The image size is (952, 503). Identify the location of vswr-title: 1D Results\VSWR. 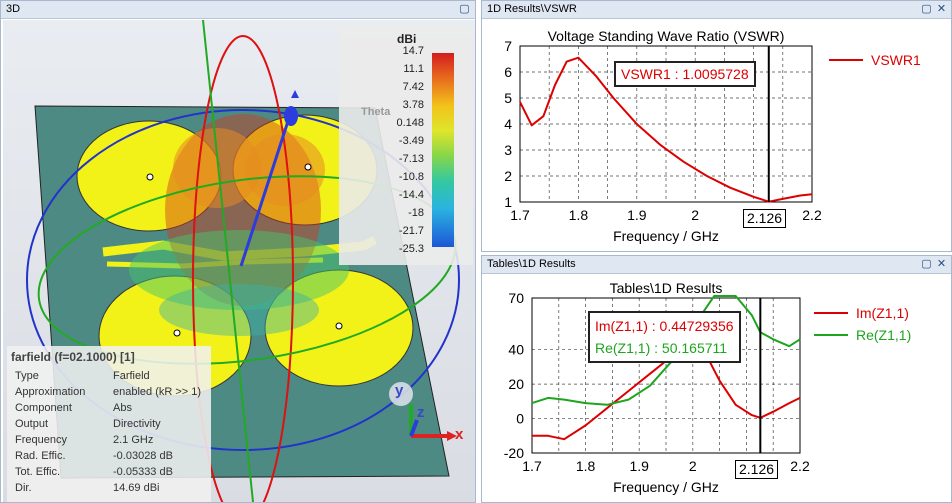
(532, 9).